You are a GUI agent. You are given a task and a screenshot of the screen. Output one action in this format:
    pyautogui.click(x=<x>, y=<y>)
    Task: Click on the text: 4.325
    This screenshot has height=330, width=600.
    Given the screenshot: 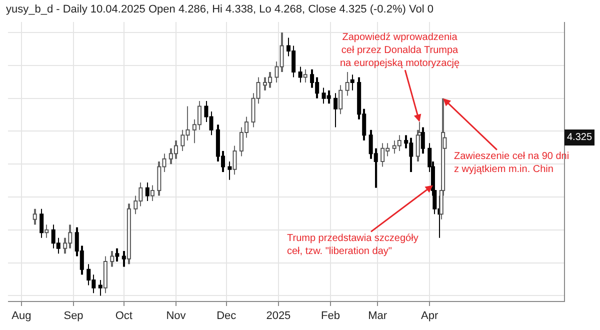 What is the action you would take?
    pyautogui.click(x=579, y=137)
    